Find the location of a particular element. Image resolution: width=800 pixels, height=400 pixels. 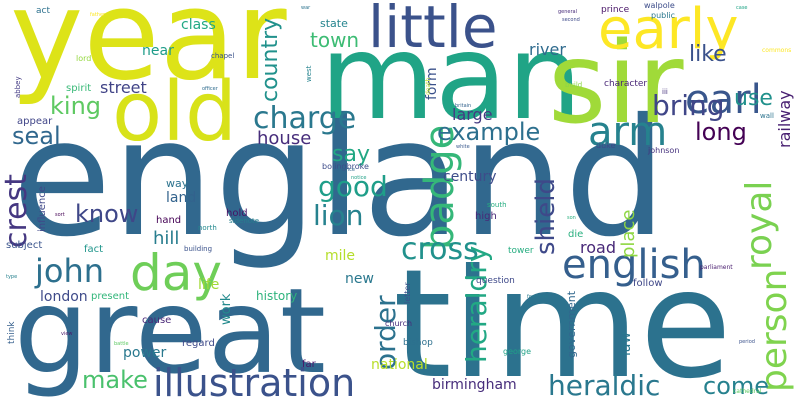

word-think: think is located at coordinates (12, 332).